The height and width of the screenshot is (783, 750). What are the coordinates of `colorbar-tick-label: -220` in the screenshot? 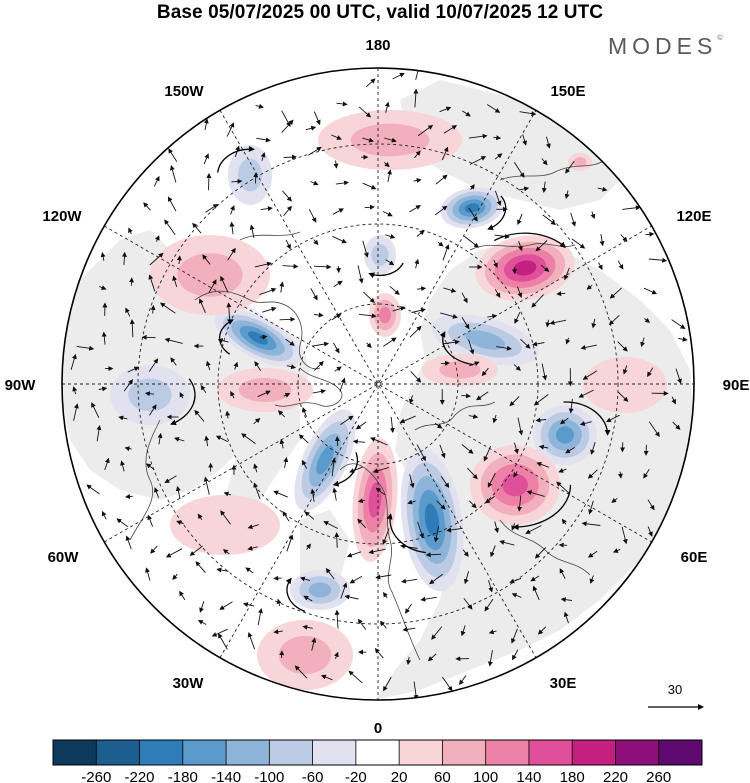 It's located at (139, 776).